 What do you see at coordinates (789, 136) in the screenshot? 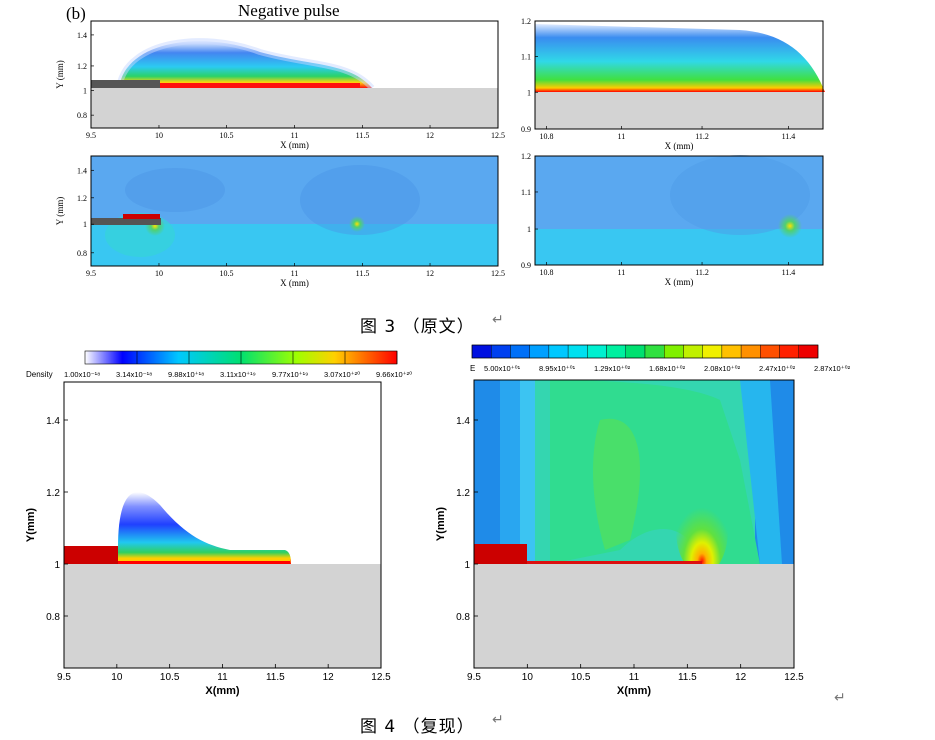
I see `x-tick-label: 11.4` at bounding box center [789, 136].